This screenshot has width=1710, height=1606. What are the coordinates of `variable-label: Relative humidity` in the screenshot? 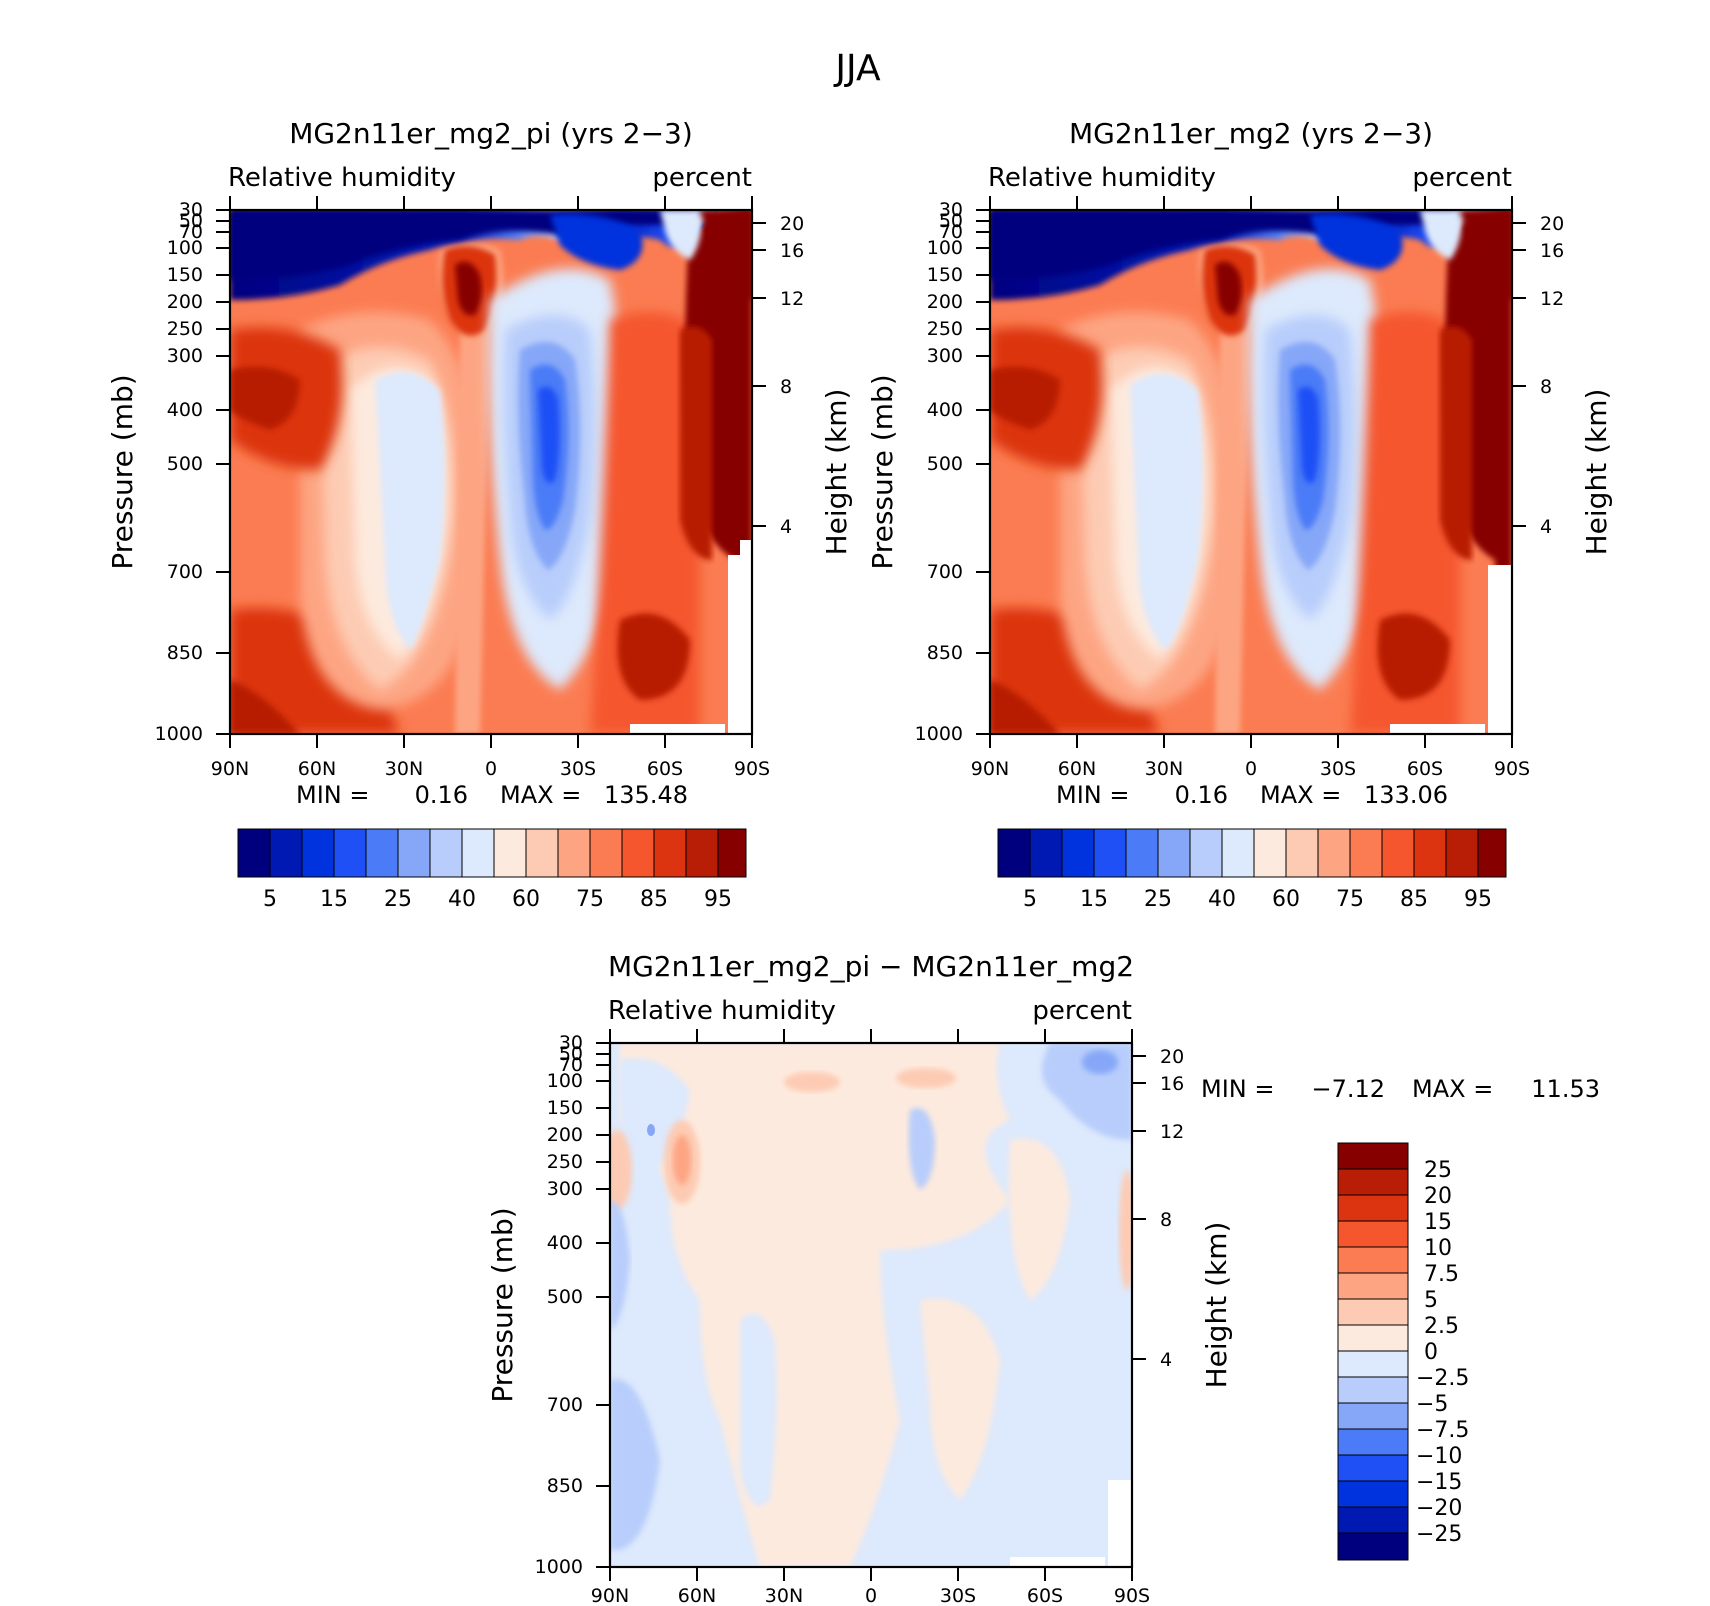 It's located at (722, 1011).